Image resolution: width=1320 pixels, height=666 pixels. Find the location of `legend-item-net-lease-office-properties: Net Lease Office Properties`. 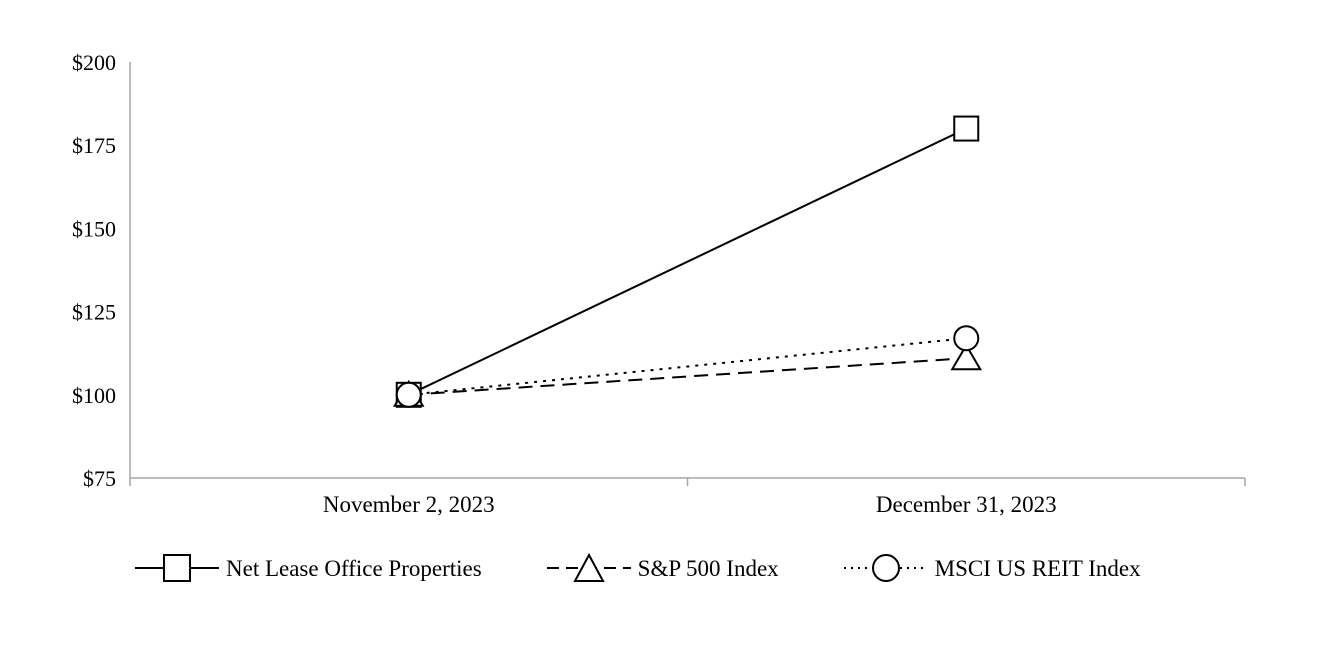

legend-item-net-lease-office-properties: Net Lease Office Properties is located at coordinates (308, 568).